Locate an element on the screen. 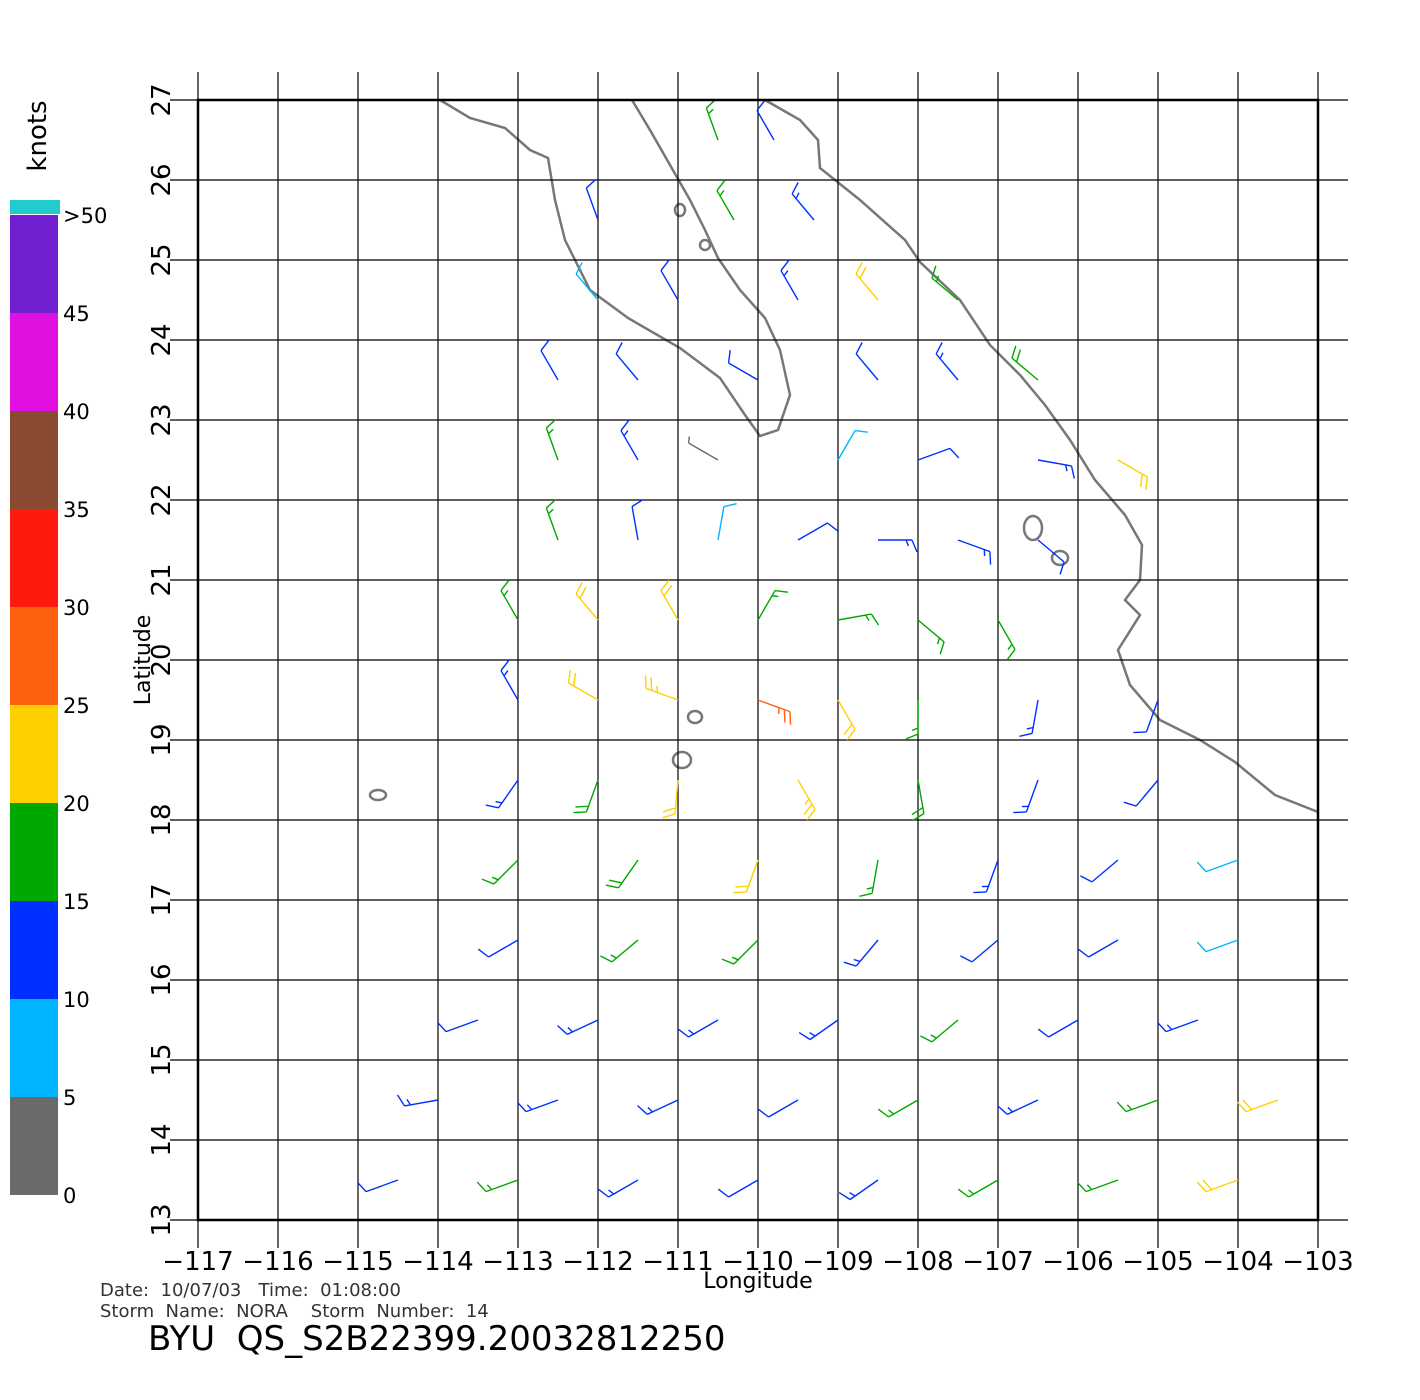  y-tick-label: 18 is located at coordinates (162, 819).